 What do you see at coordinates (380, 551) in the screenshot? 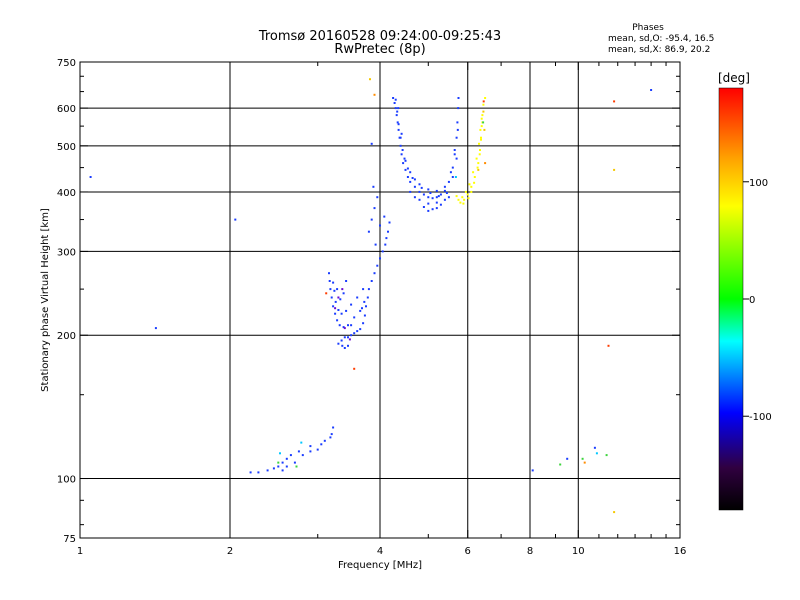
I see `x-tick-label: 4` at bounding box center [380, 551].